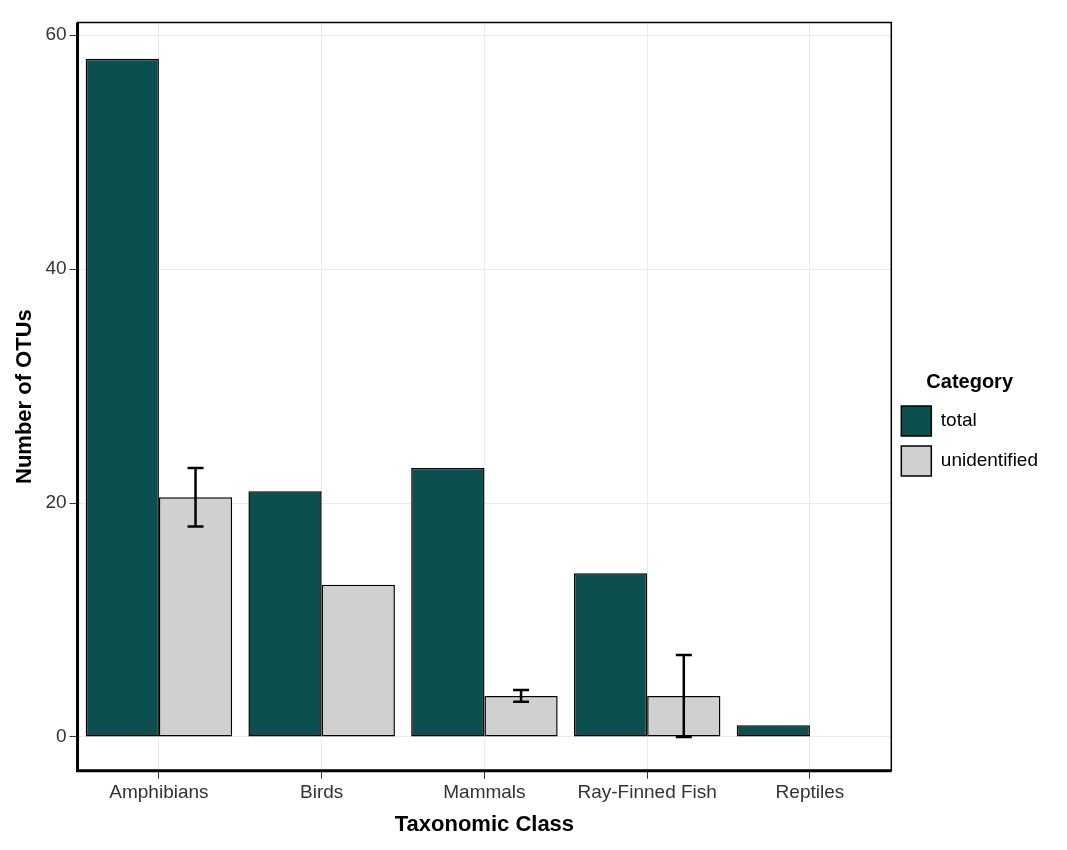 The width and height of the screenshot is (1067, 850). Describe the element at coordinates (484, 792) in the screenshot. I see `x-tick-label: Mammals` at that location.